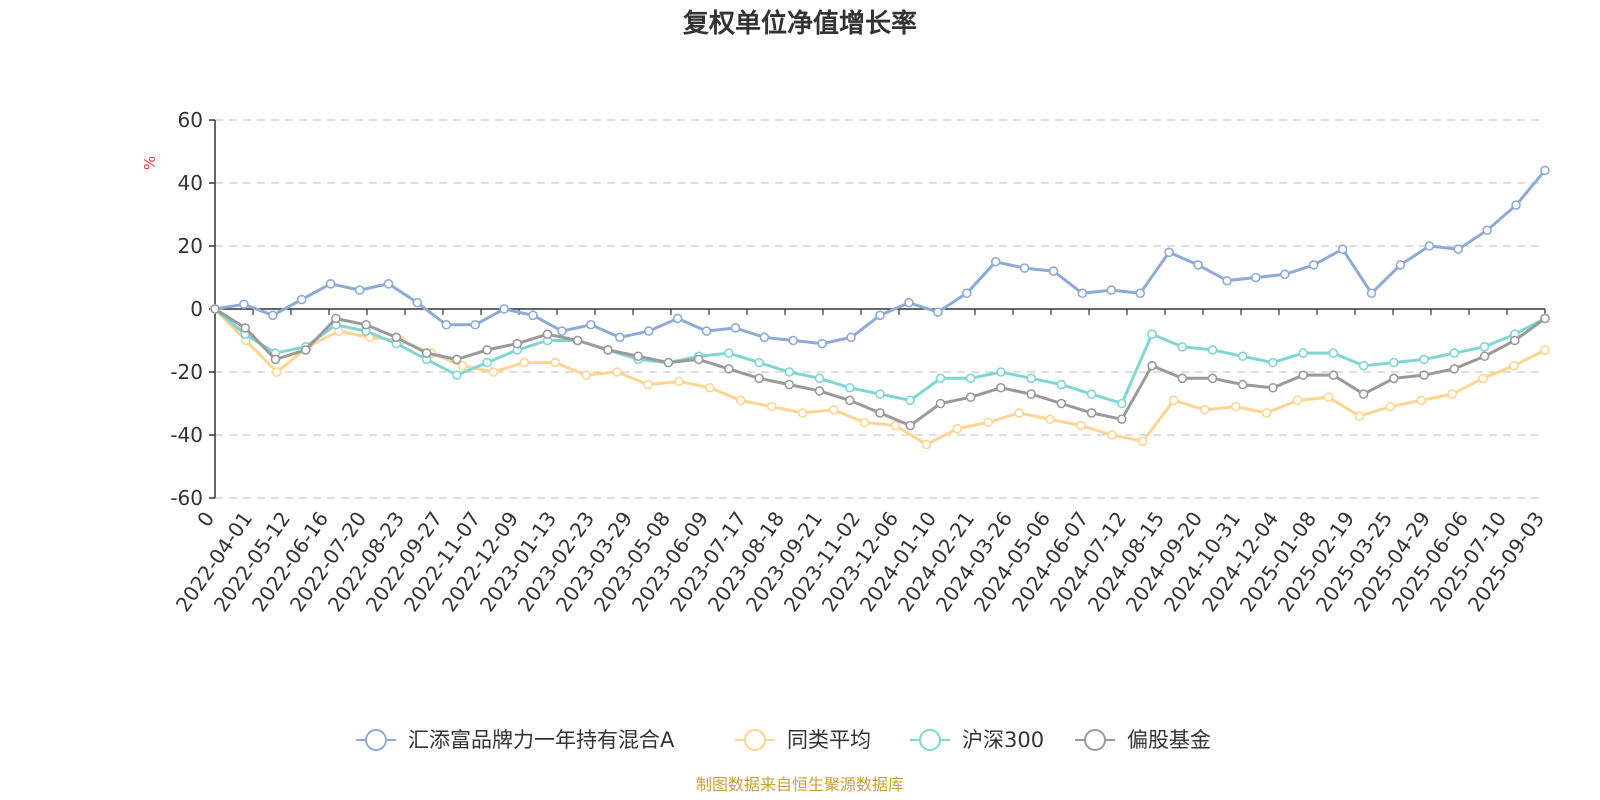  What do you see at coordinates (800, 784) in the screenshot?
I see `source-note: 制图数据来自恒生聚源数据库` at bounding box center [800, 784].